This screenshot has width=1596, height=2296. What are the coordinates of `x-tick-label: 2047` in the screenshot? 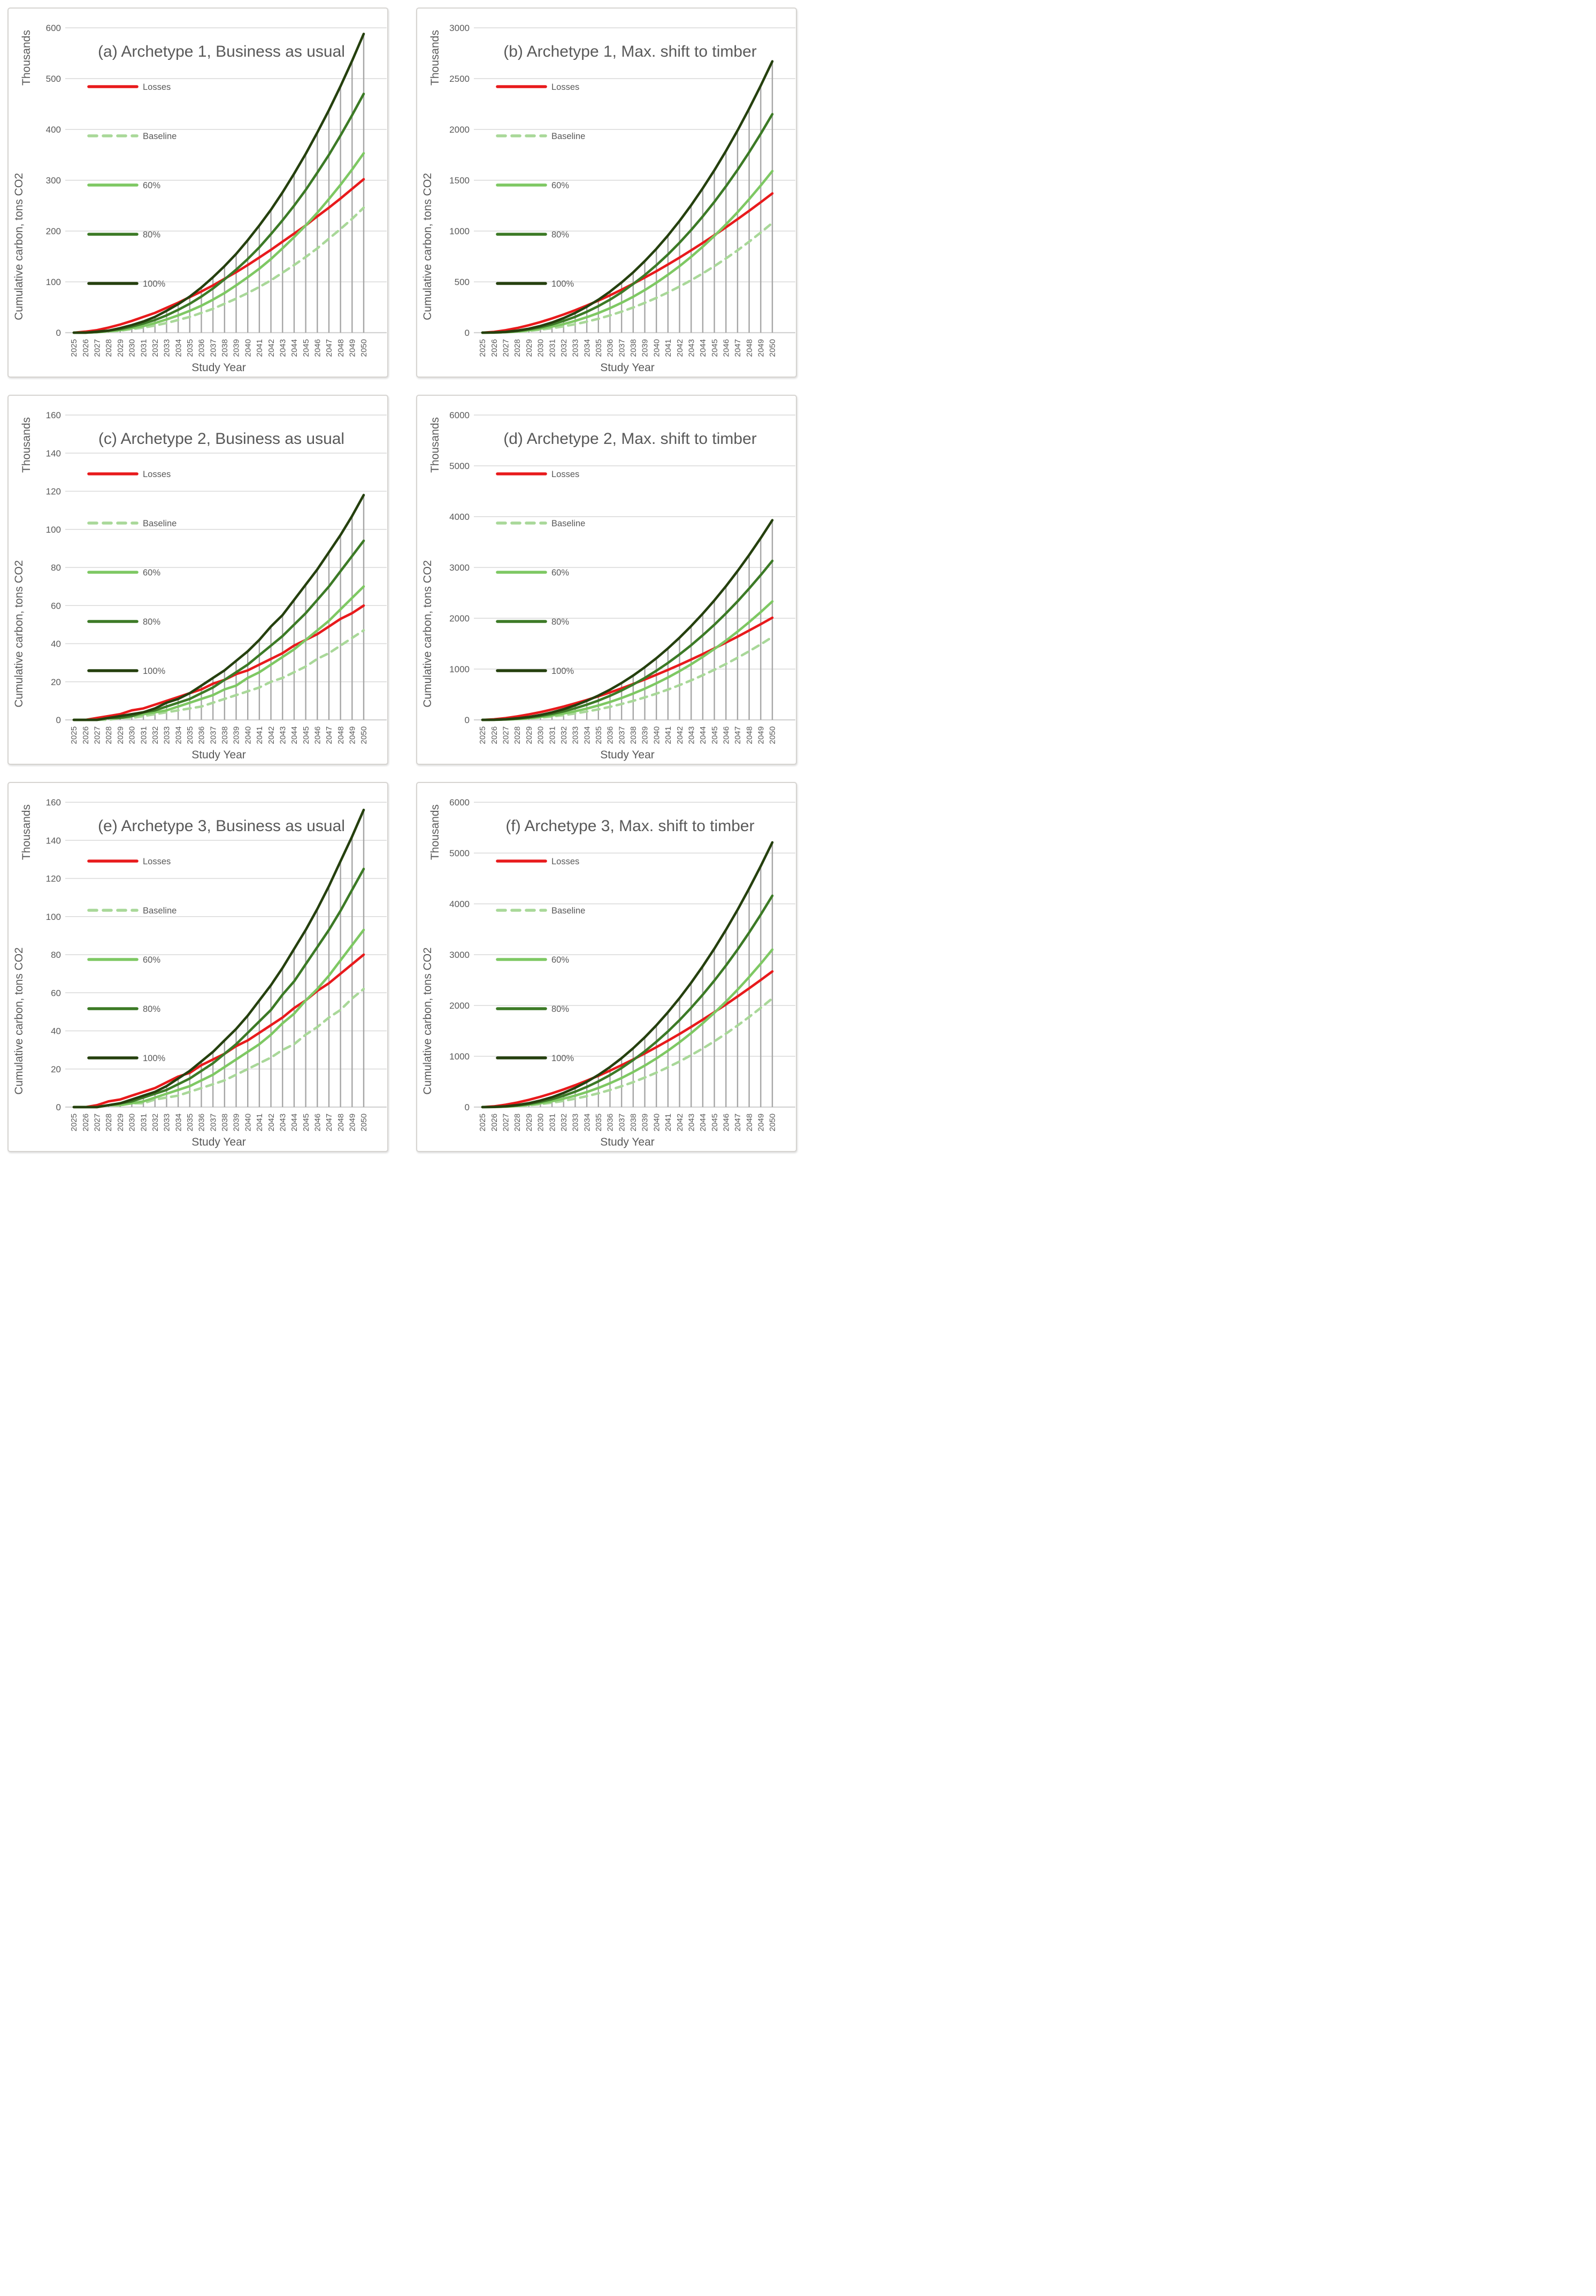 It's located at (738, 348).